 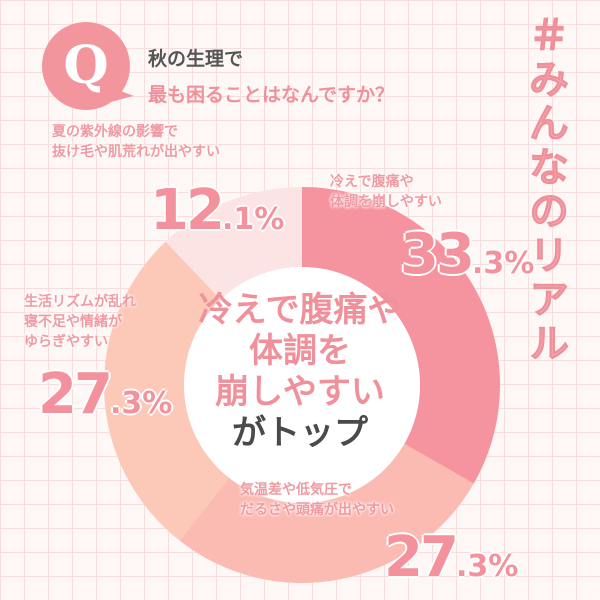 What do you see at coordinates (372, 182) in the screenshot?
I see `label-line: 冷えで腹痛や` at bounding box center [372, 182].